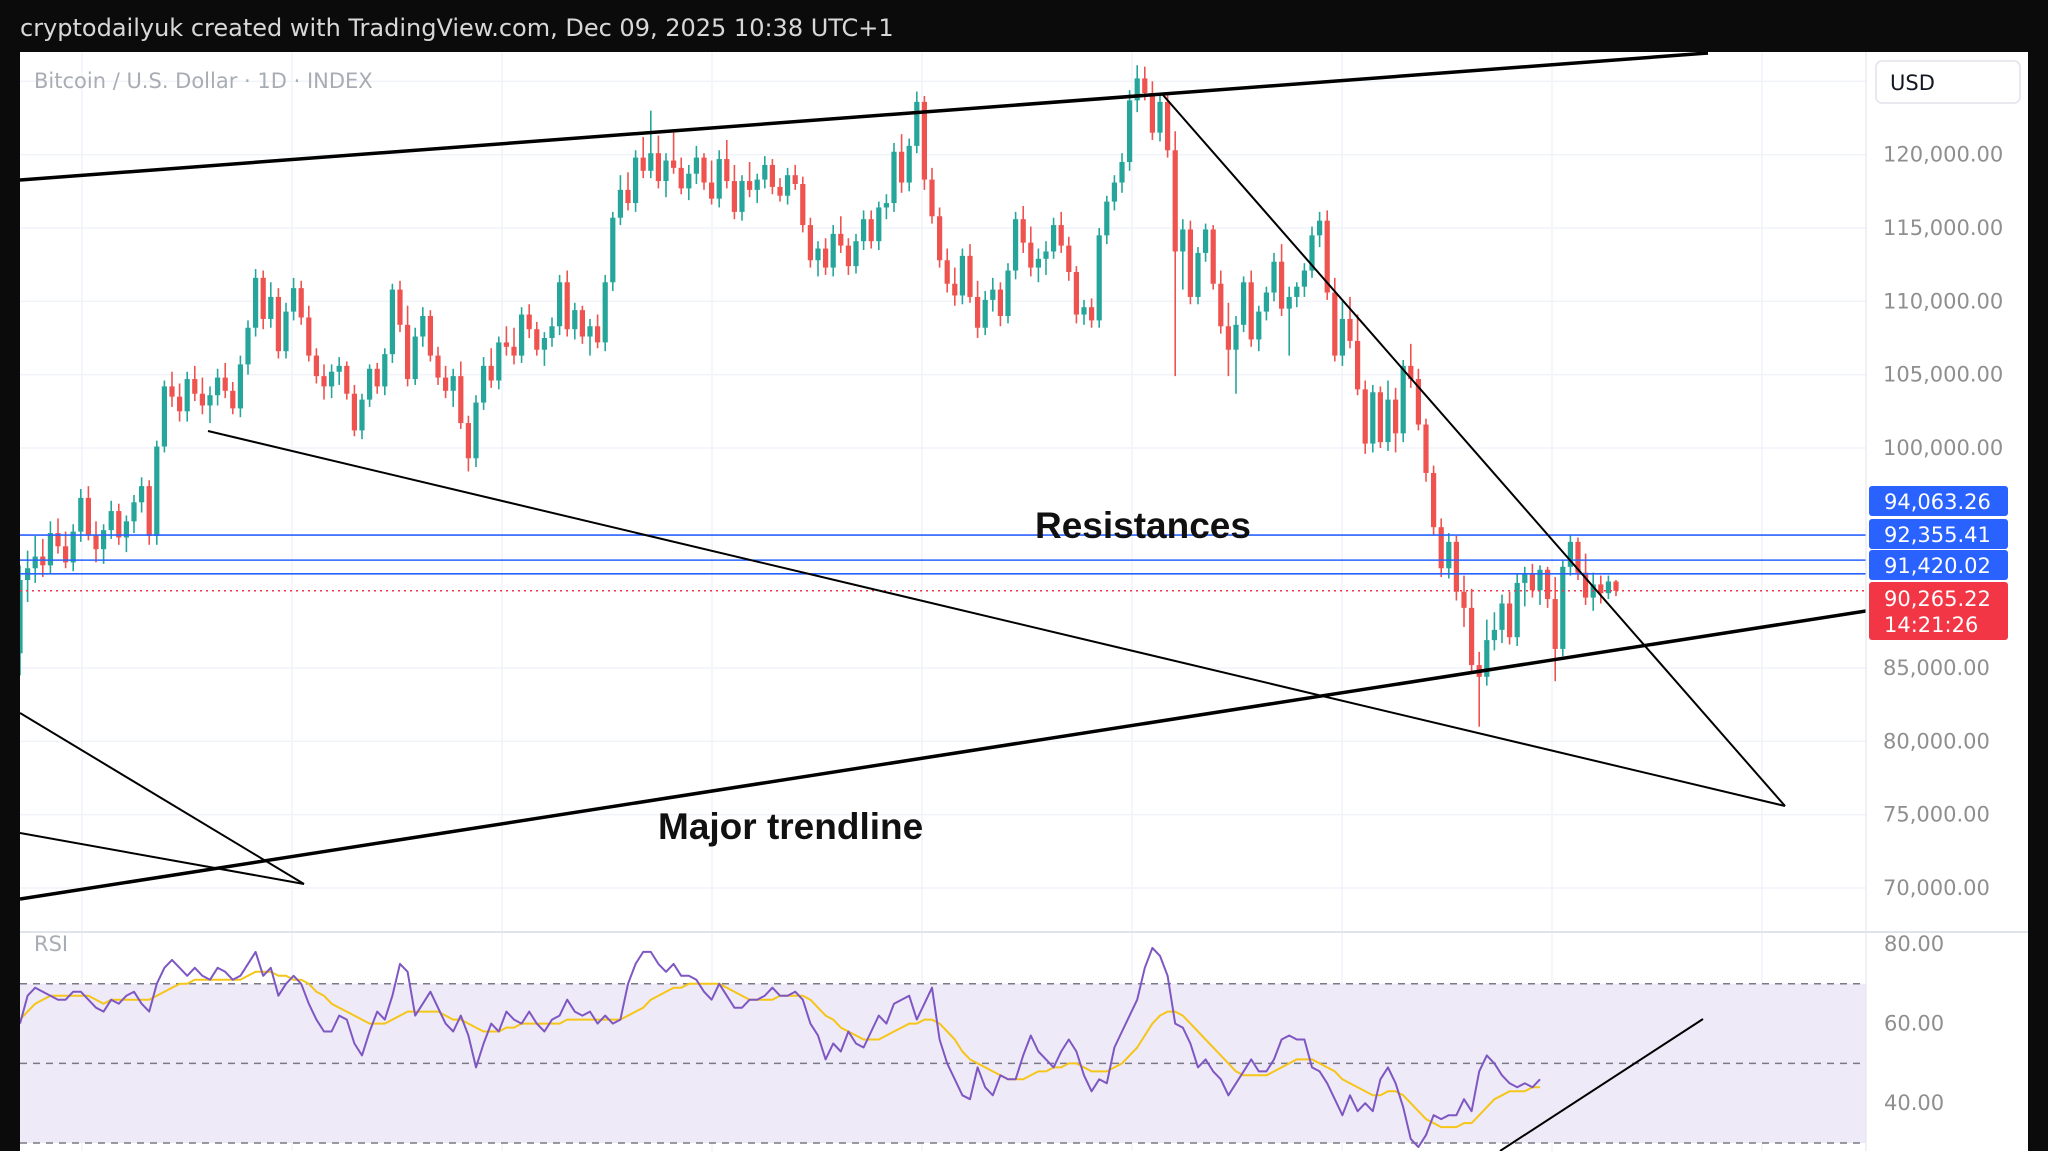  What do you see at coordinates (162, 798) in the screenshot?
I see `old-trendline-a` at bounding box center [162, 798].